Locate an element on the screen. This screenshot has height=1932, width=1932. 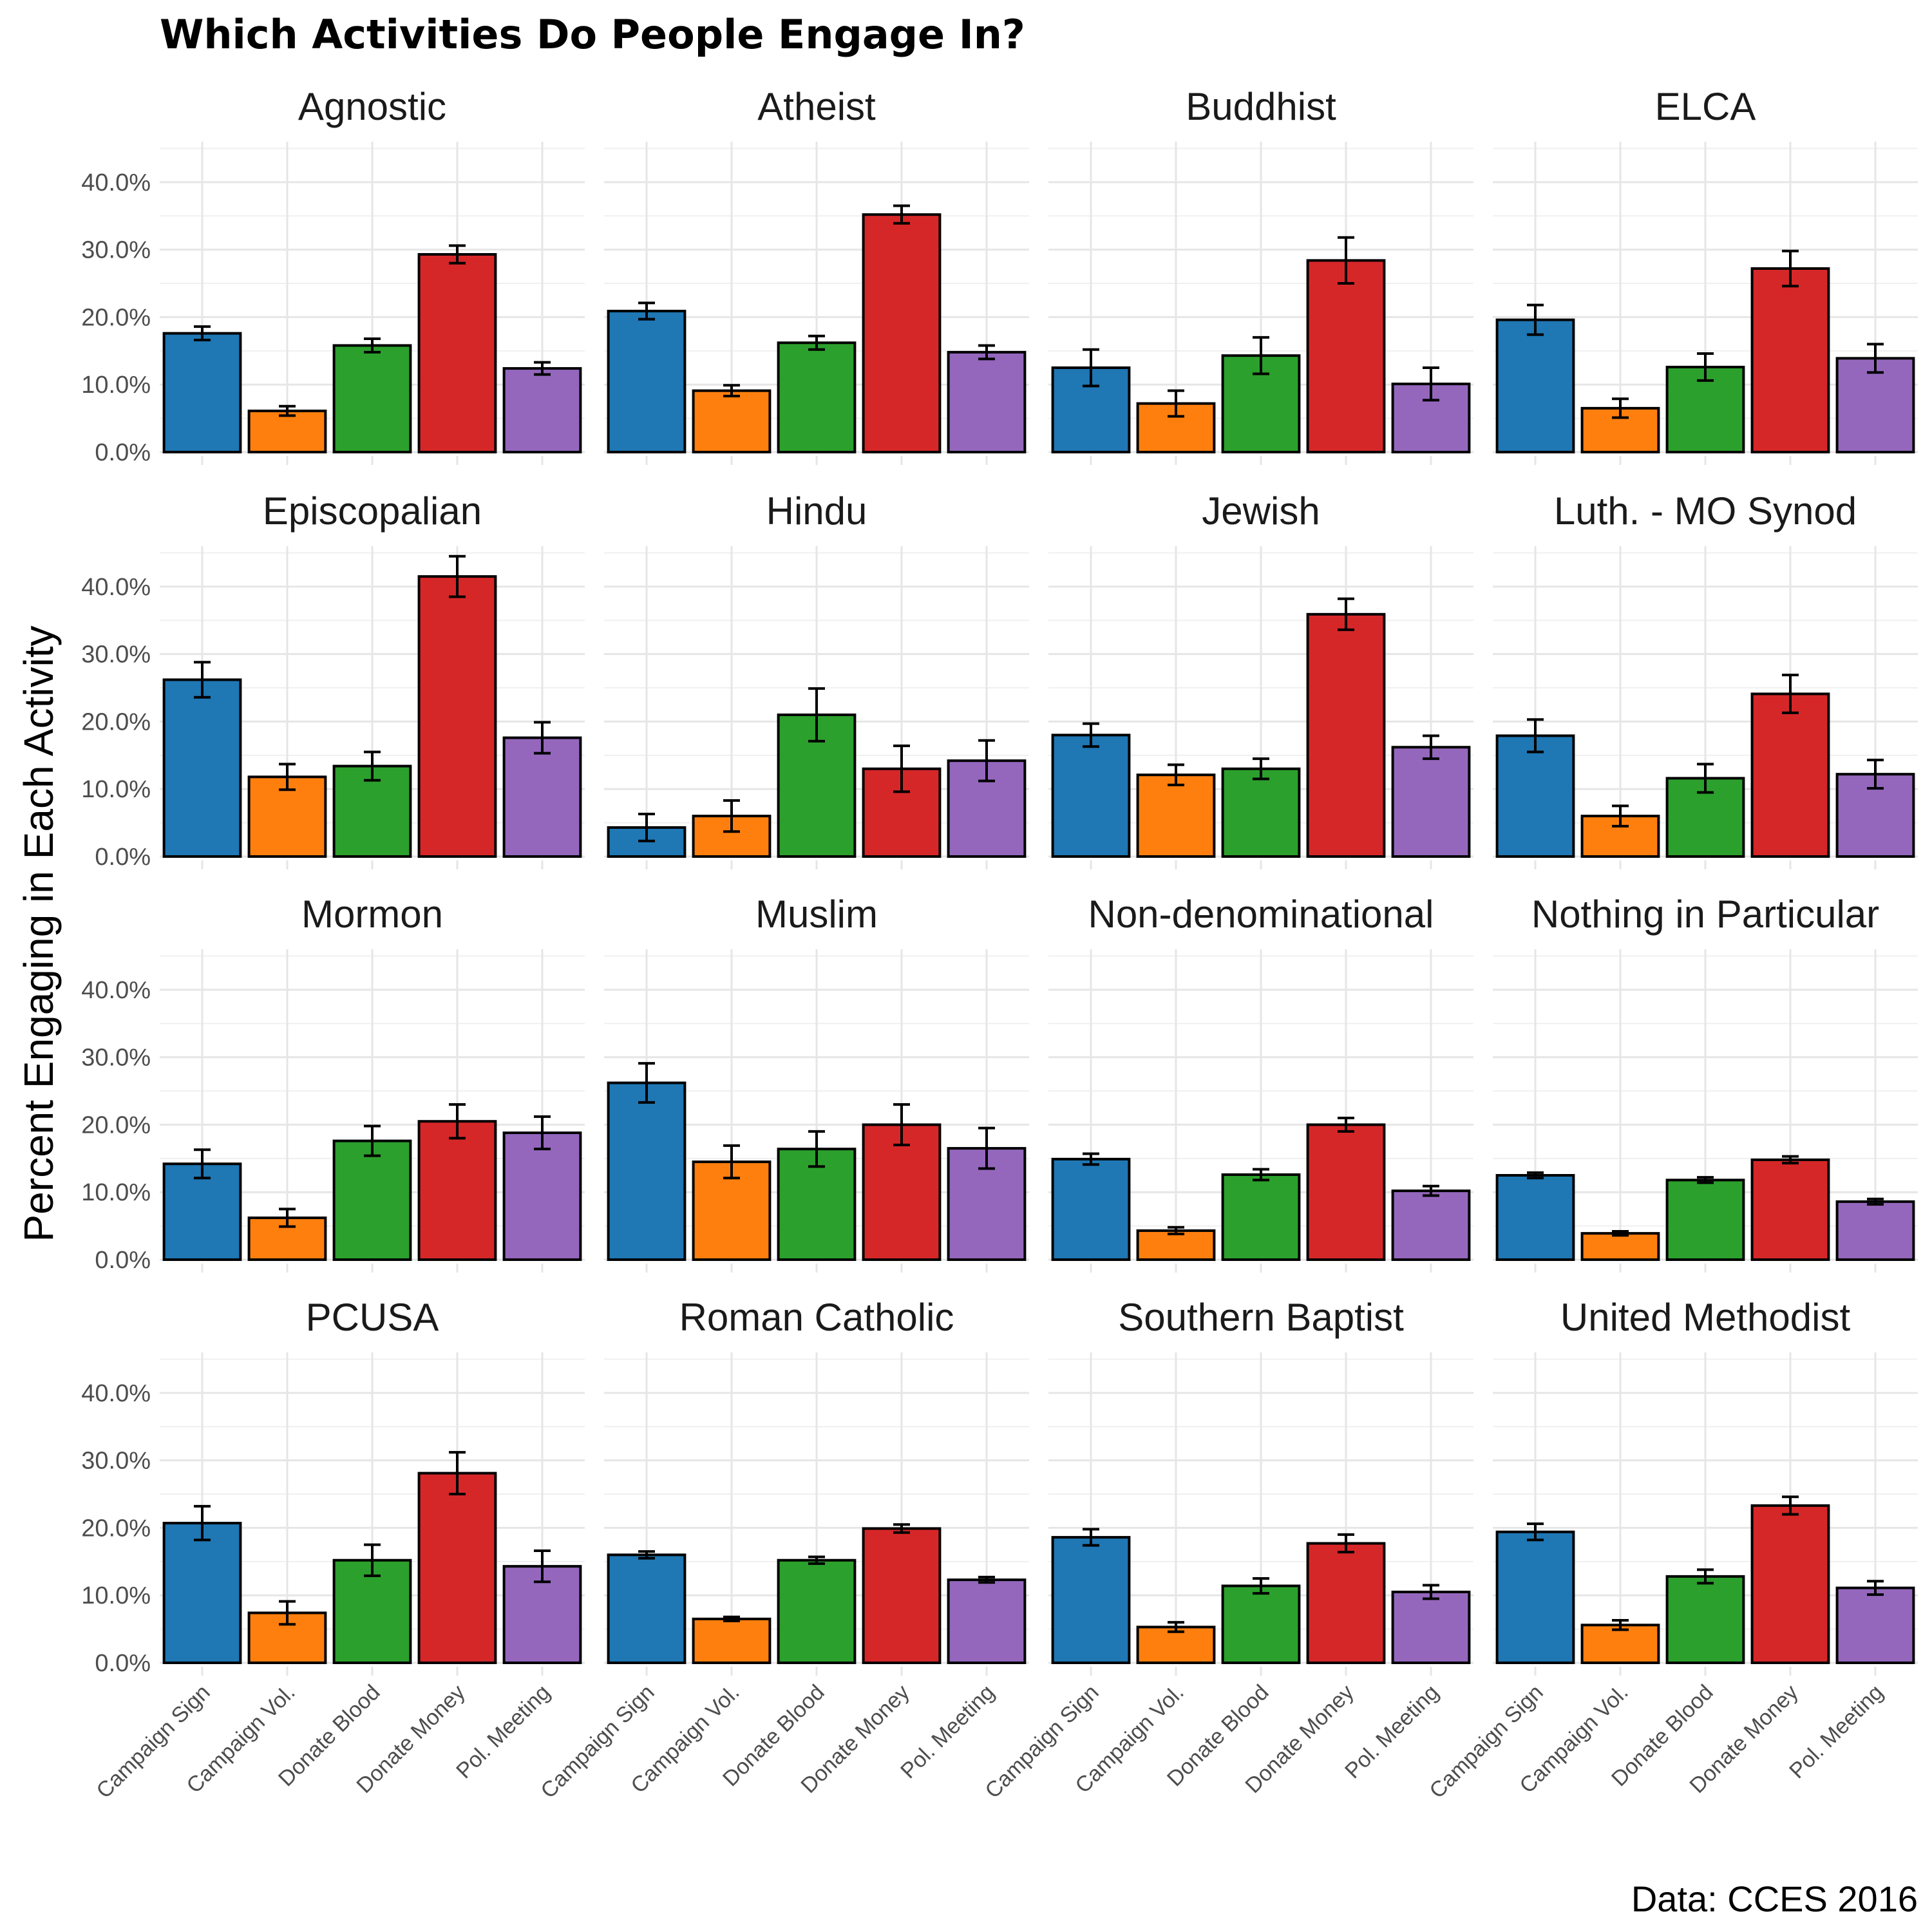
panel: Agnostic 0.0% 10.0% 20.0% 30.0% 40.0% is located at coordinates (333, 275).